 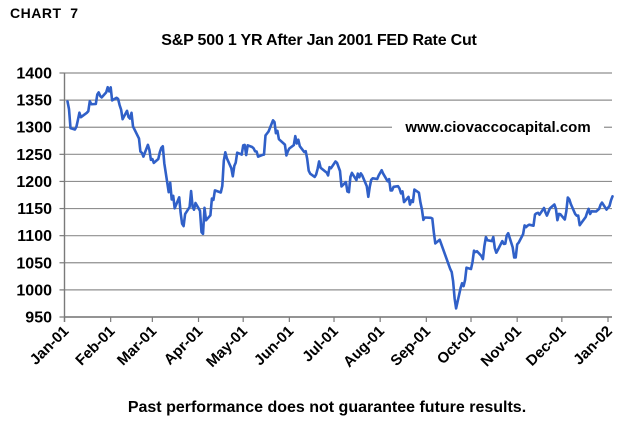 I want to click on y-tick-label: 1150, so click(x=34, y=209).